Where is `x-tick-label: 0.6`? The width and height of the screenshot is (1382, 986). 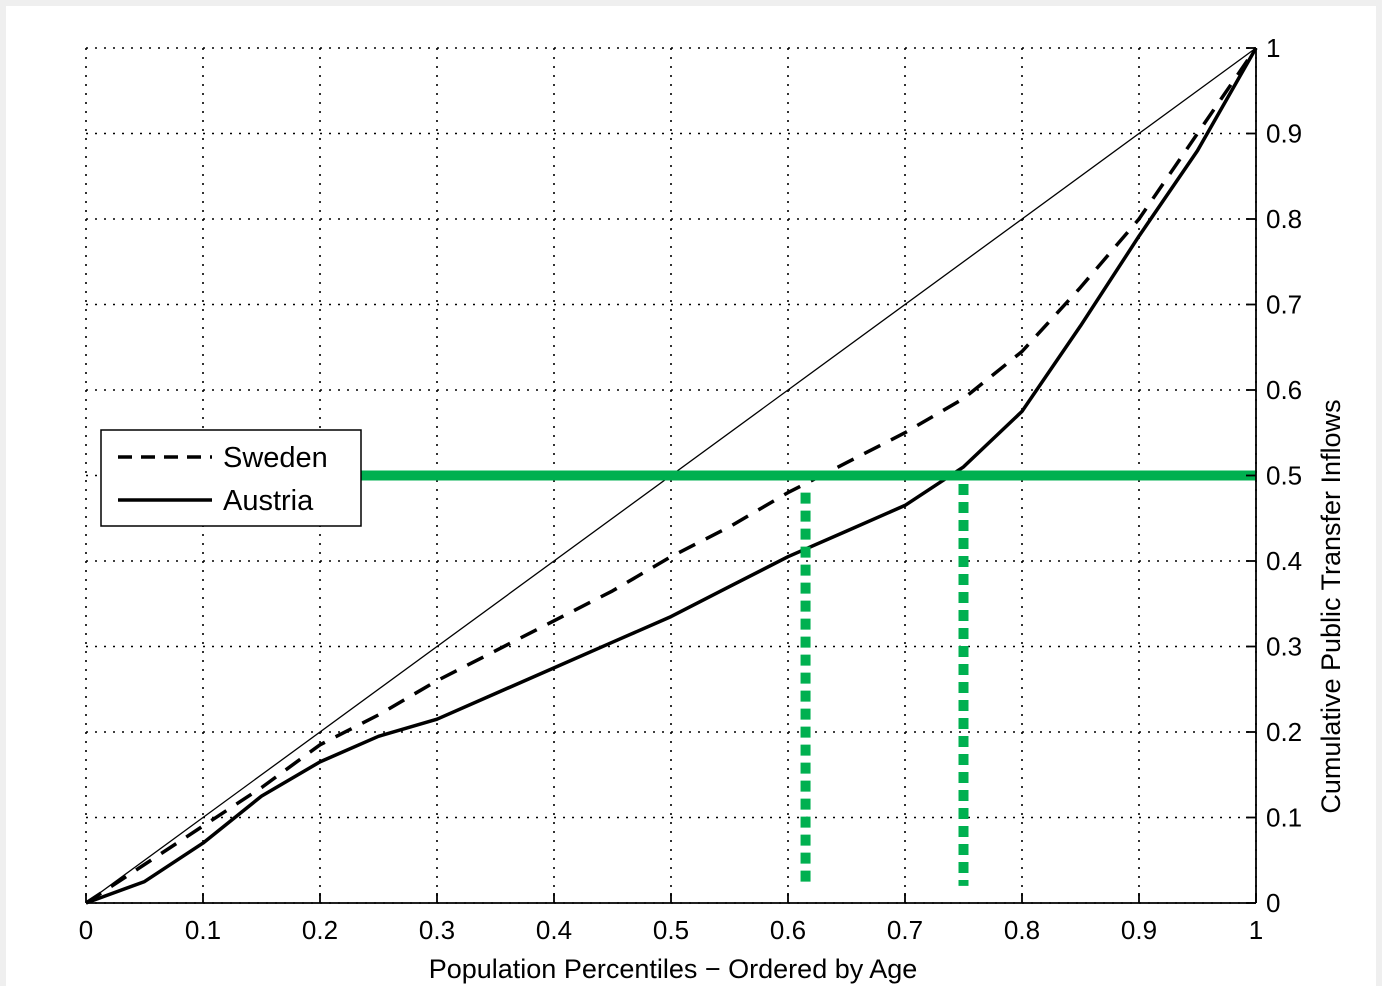
x-tick-label: 0.6 is located at coordinates (788, 930).